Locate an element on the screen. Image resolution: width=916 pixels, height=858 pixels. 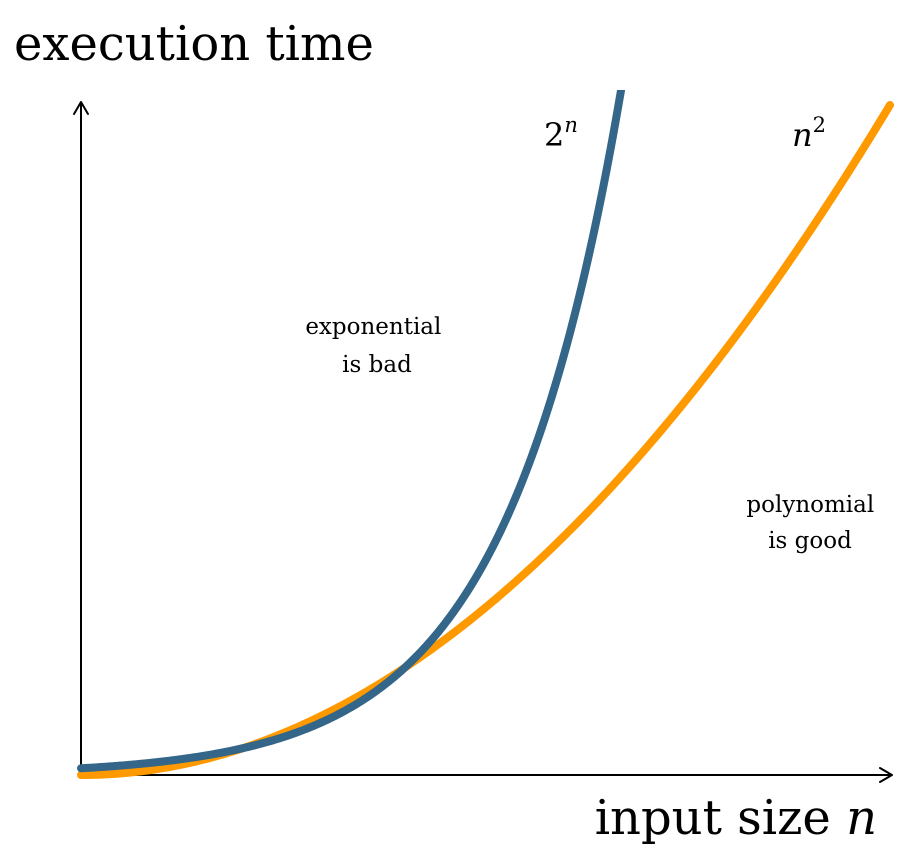
annotation-exponential-line-2: is bad is located at coordinates (377, 365).